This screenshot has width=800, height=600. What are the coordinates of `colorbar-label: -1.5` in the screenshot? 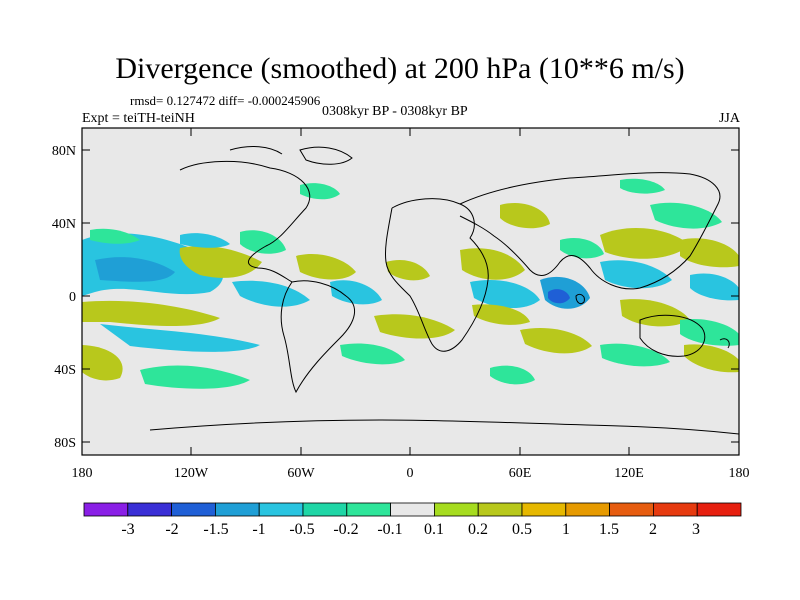 It's located at (215, 529).